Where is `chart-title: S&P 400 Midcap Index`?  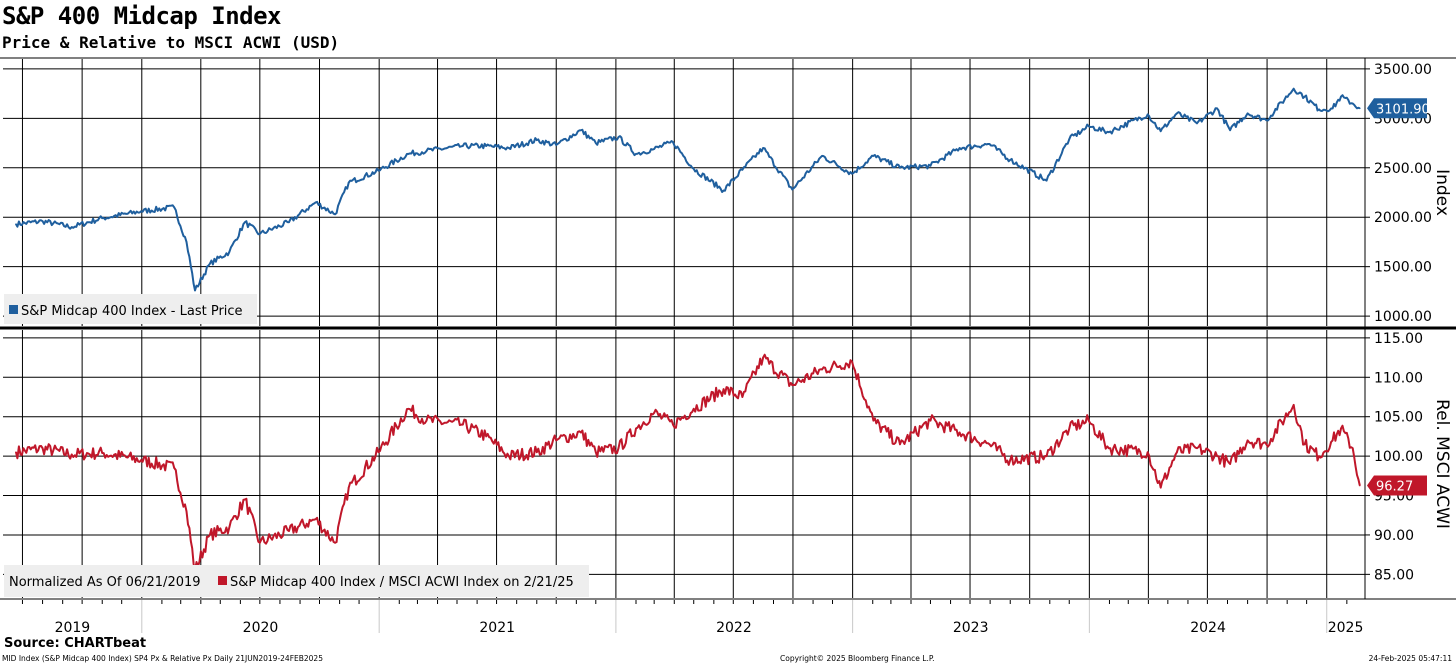
chart-title: S&P 400 Midcap Index is located at coordinates (141, 16).